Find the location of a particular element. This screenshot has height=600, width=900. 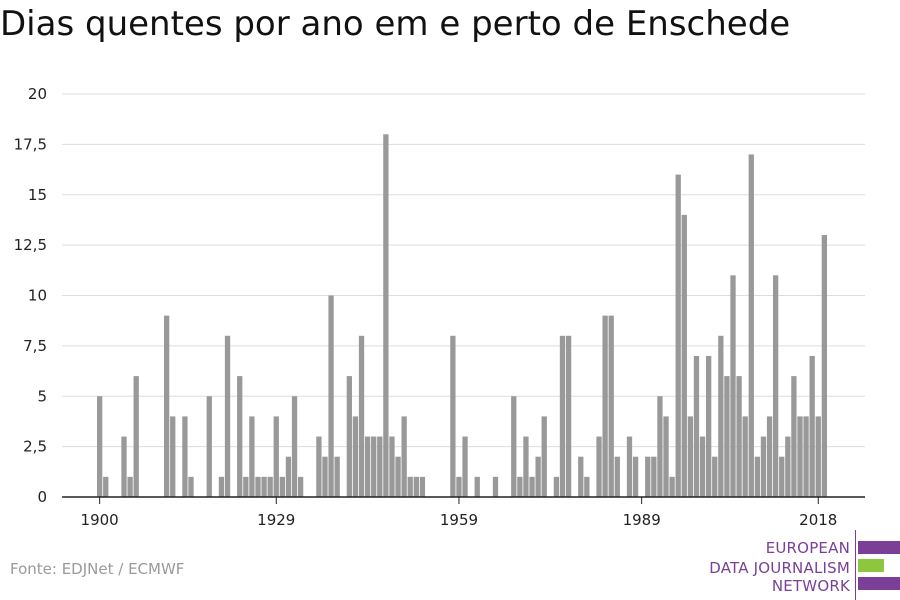

x-tick-label: 1929 is located at coordinates (276, 520).